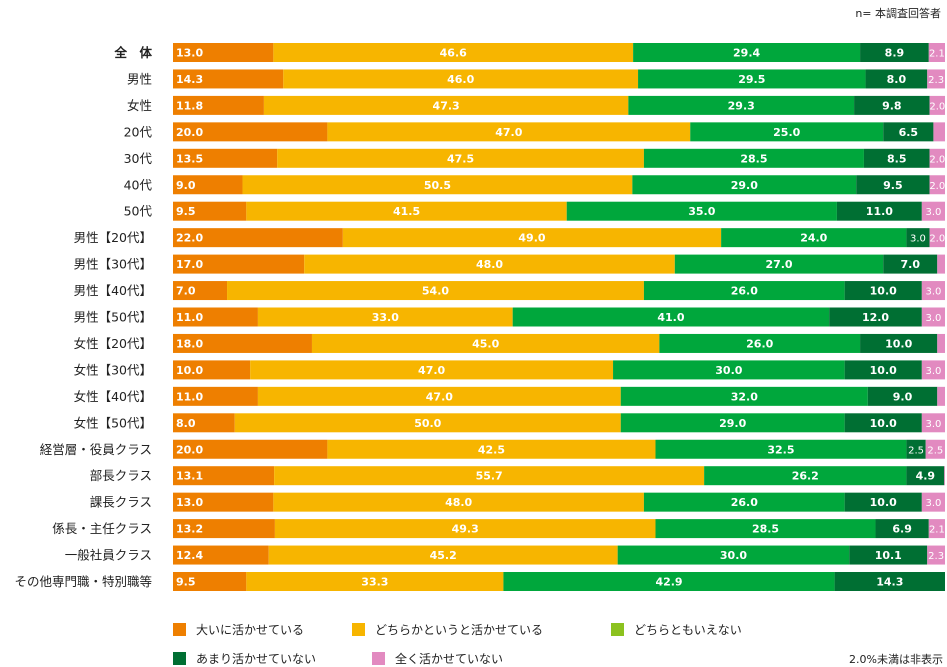 The width and height of the screenshot is (947, 667). I want to click on data-label: 26.0, so click(759, 343).